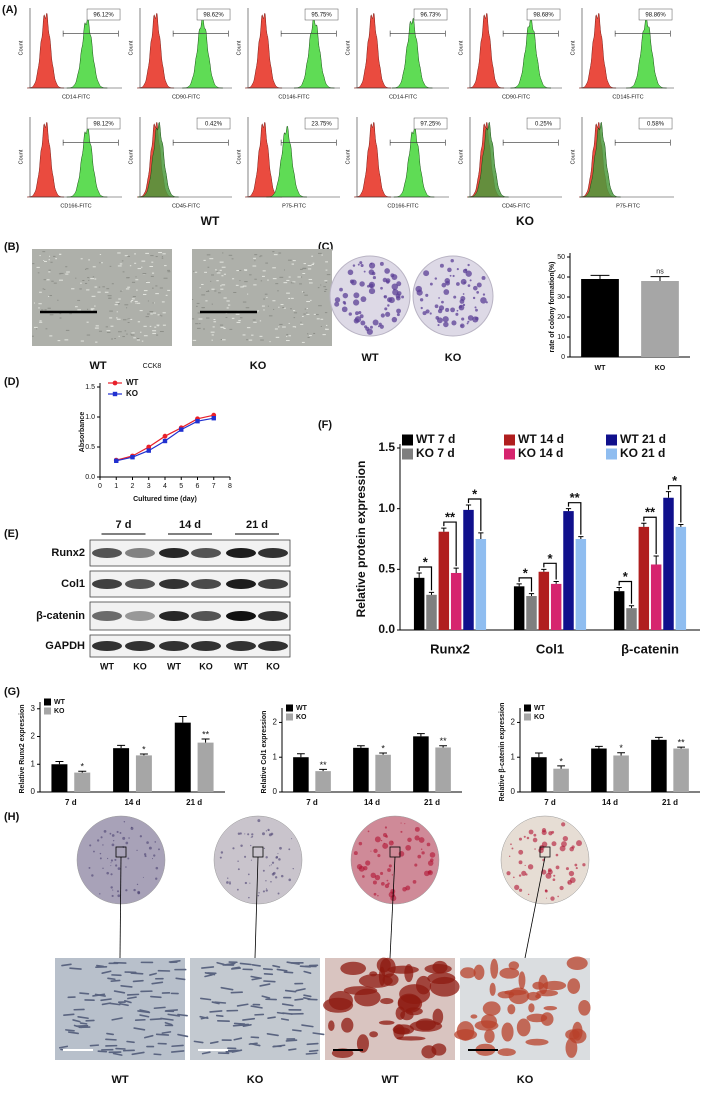  I want to click on panel-label: (A), so click(10, 10).